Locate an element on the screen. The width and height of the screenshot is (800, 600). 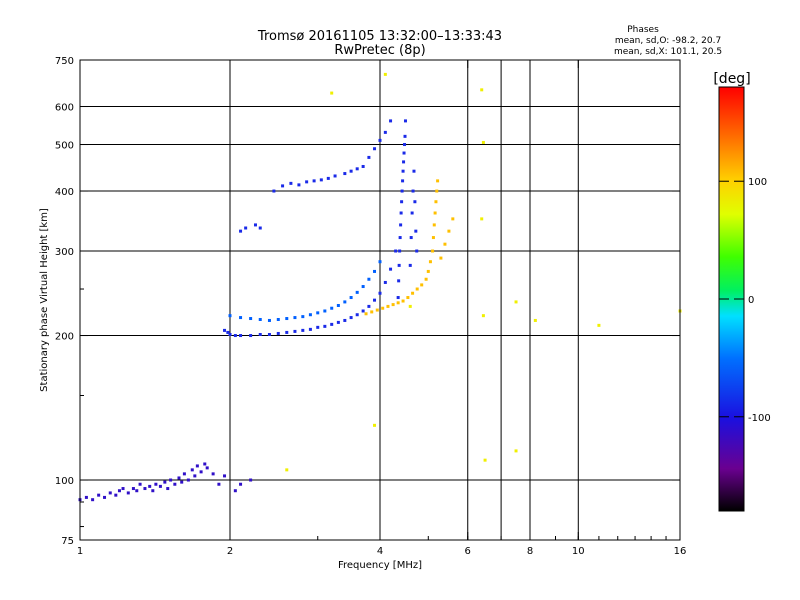
y-tick-label: 750 is located at coordinates (64, 61).